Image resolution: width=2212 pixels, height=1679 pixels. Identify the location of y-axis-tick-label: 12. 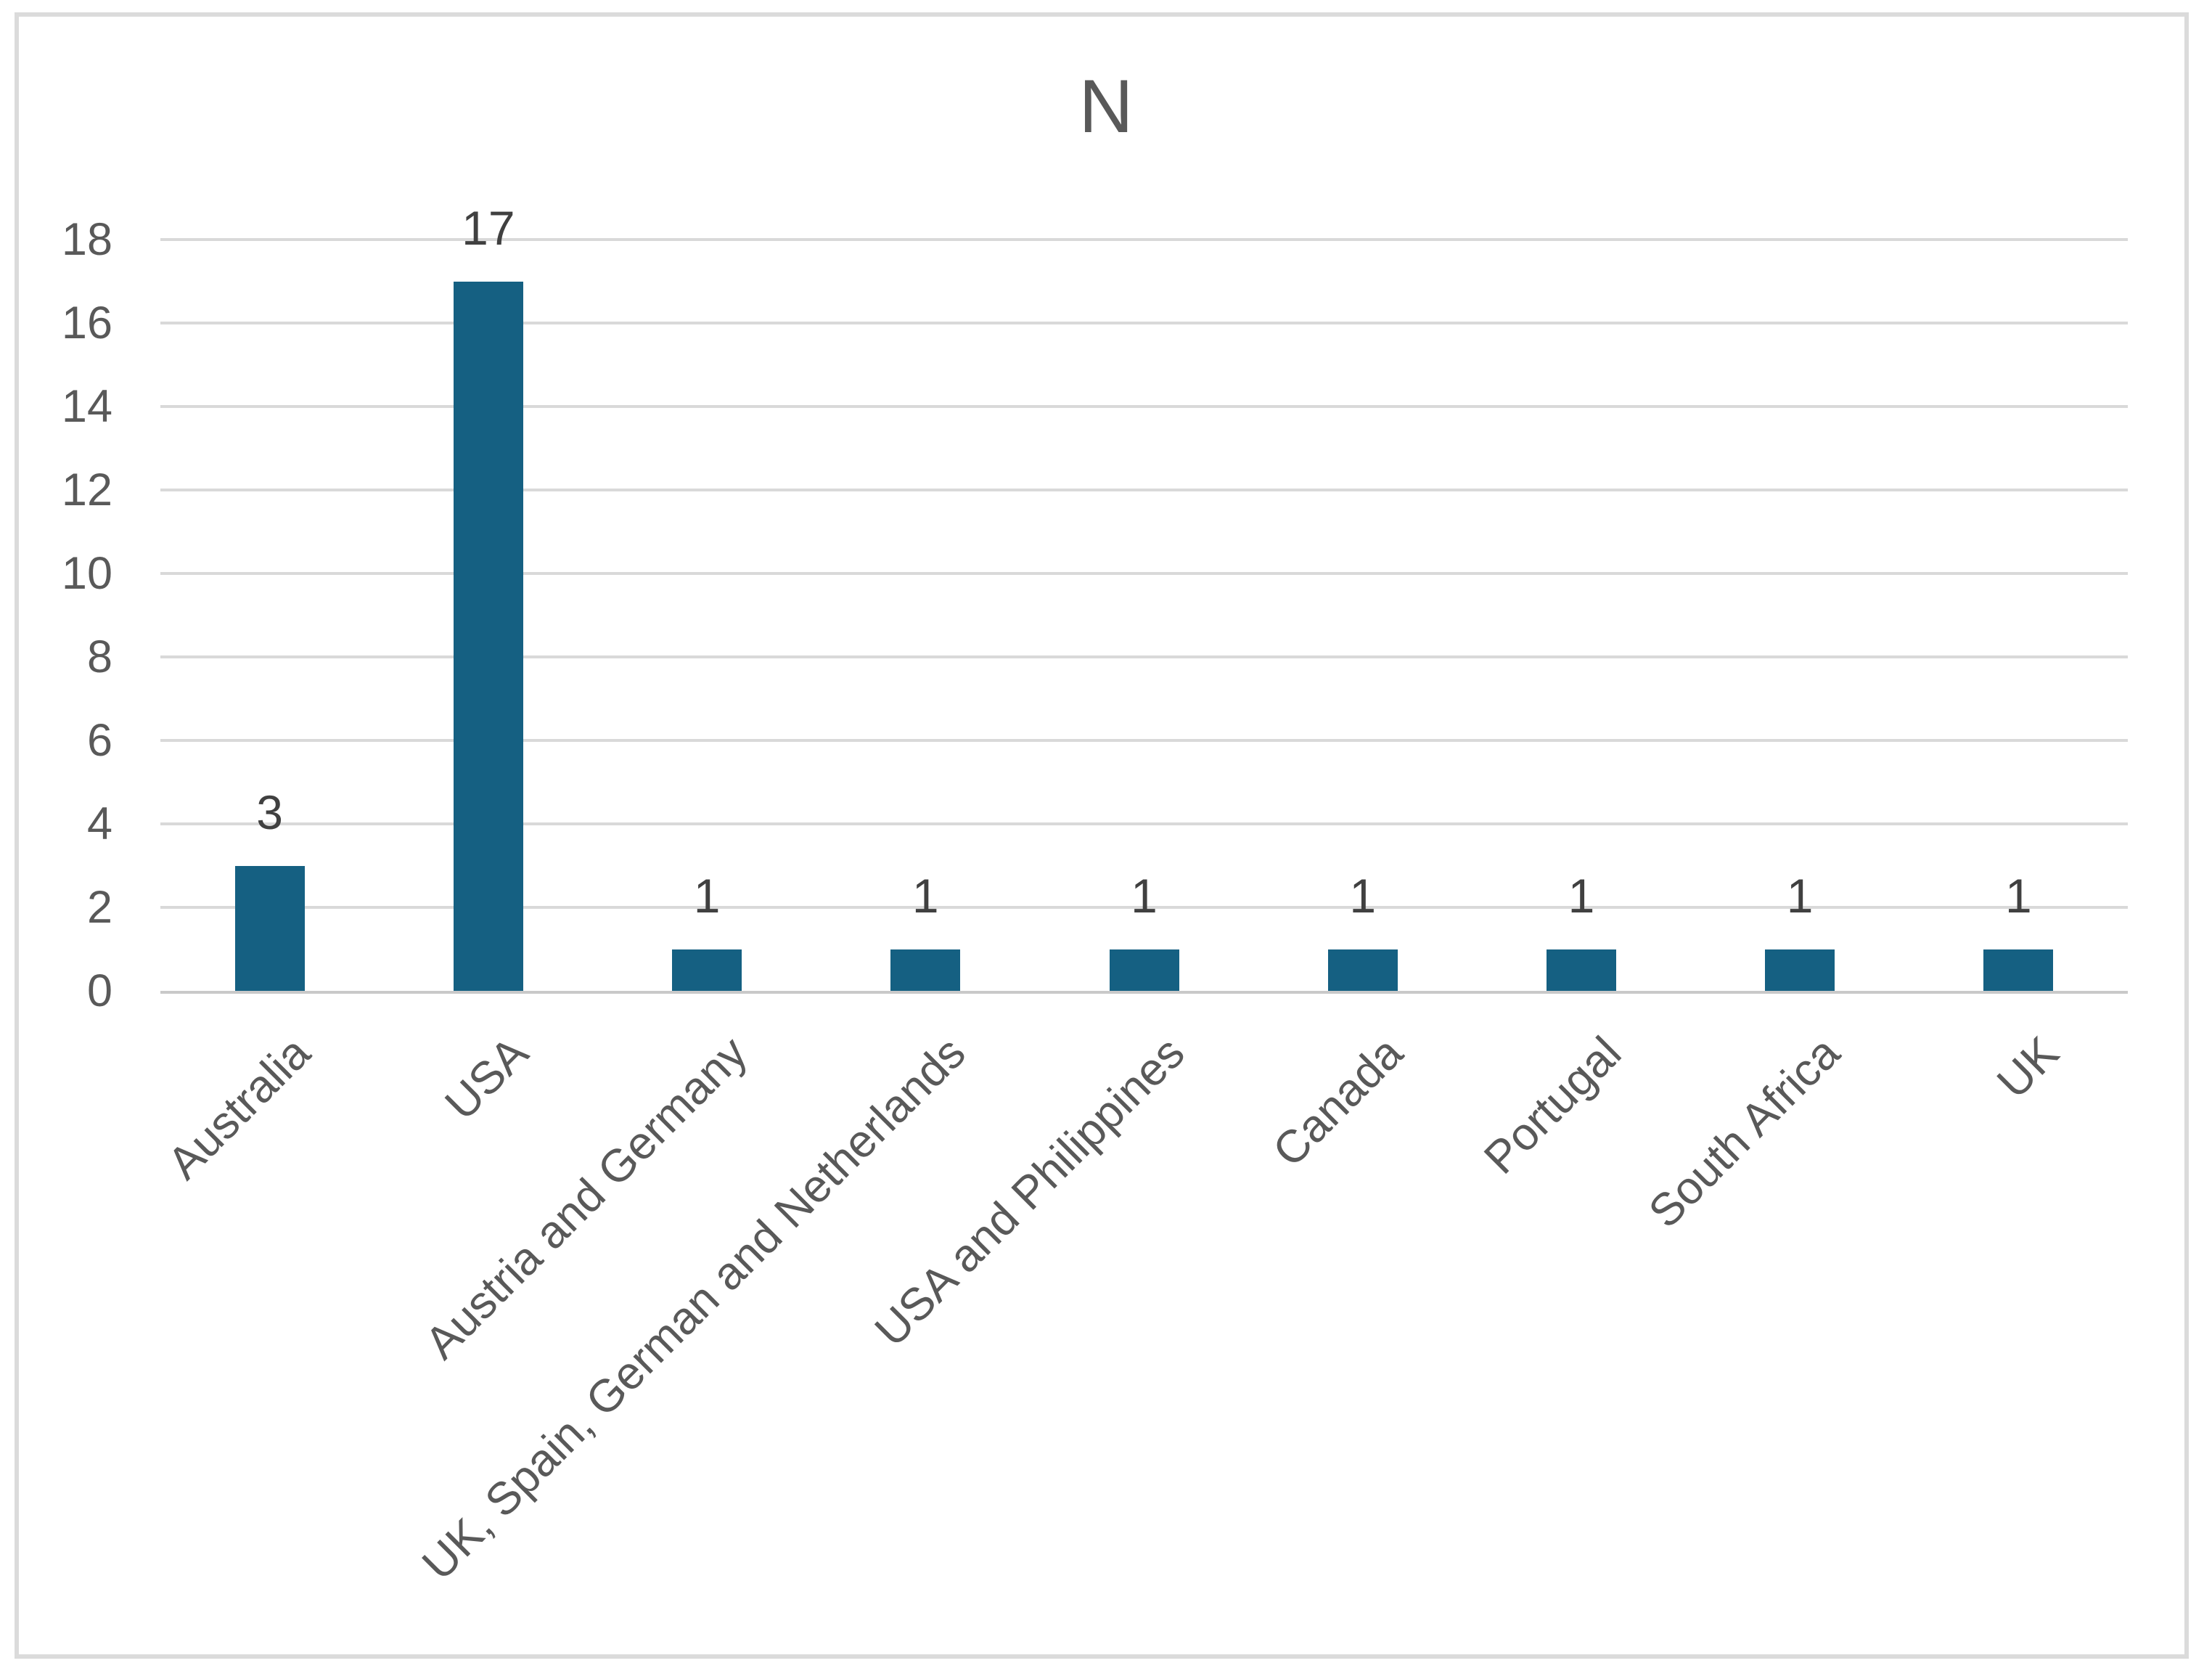
(86, 489).